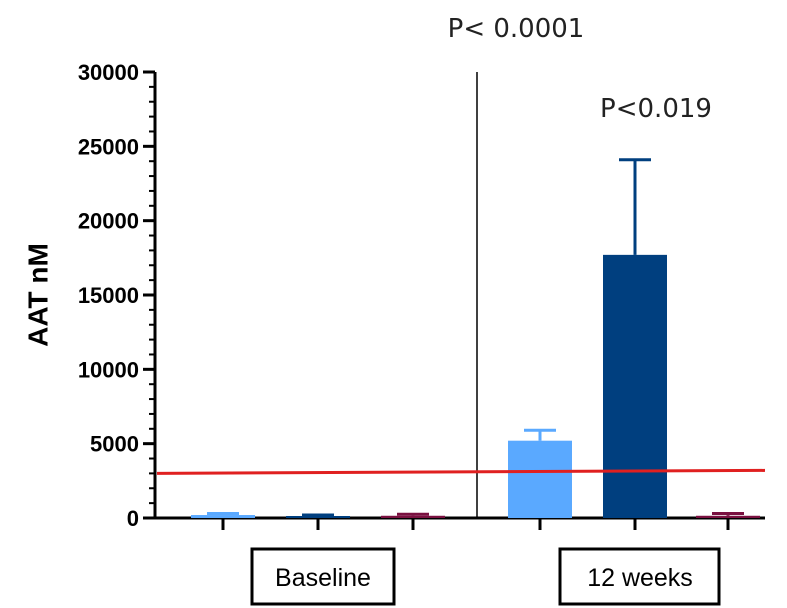  I want to click on category-label-12-weeks: 12 weeks, so click(640, 578).